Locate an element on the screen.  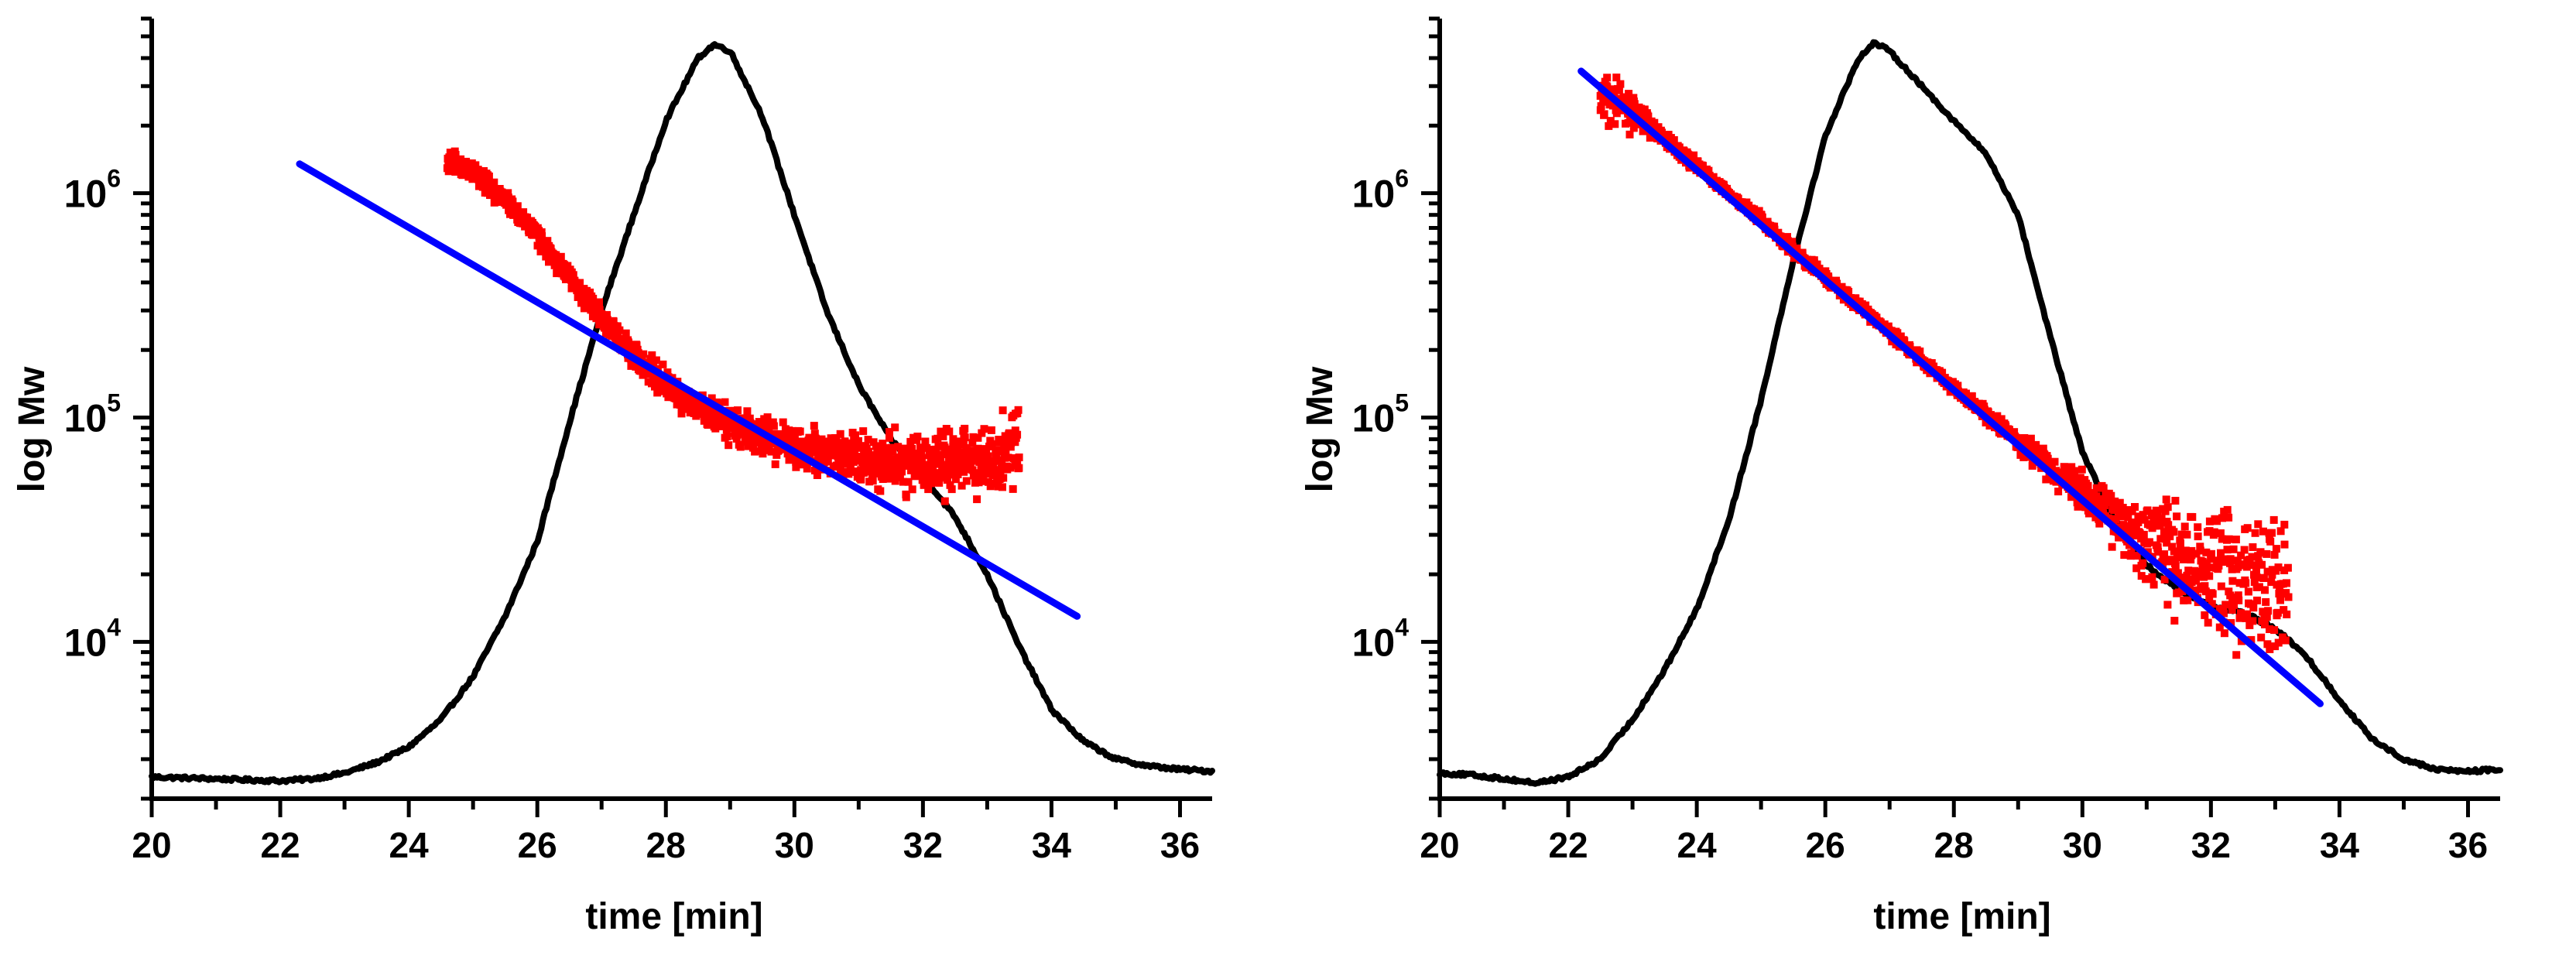
x-tick-label: 32 is located at coordinates (923, 845).